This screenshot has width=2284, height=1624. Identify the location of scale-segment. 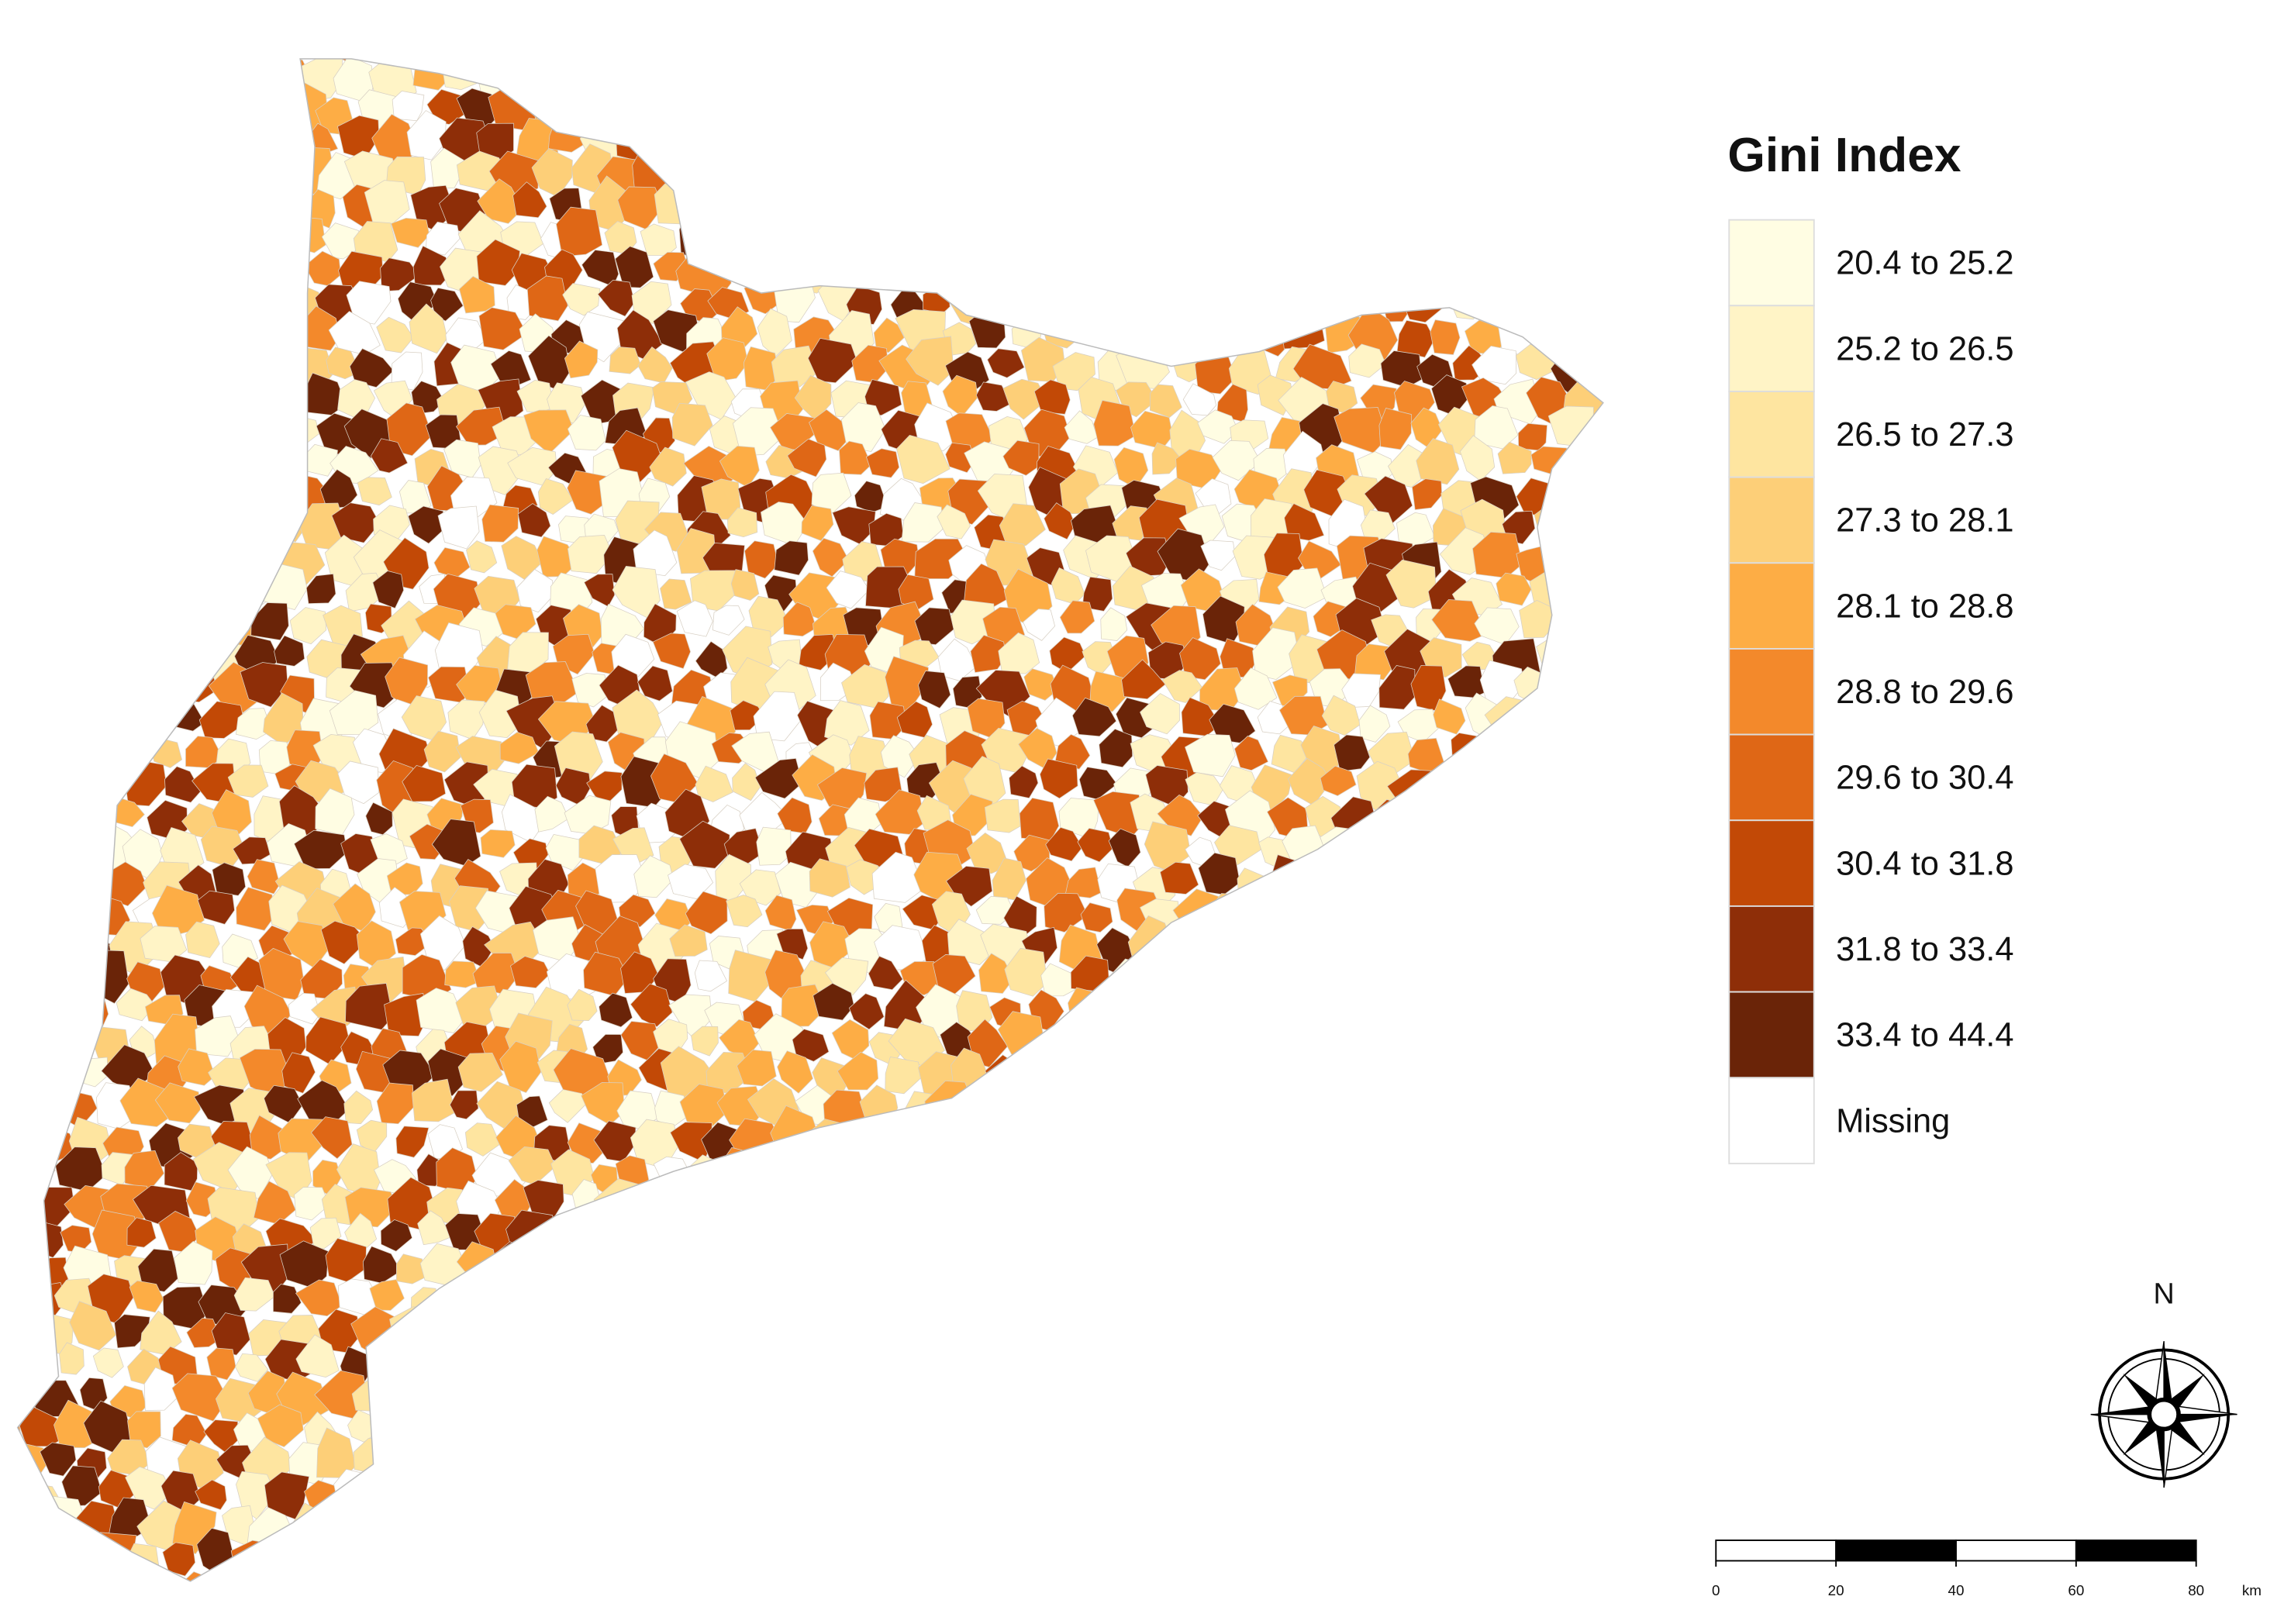
(2136, 1551).